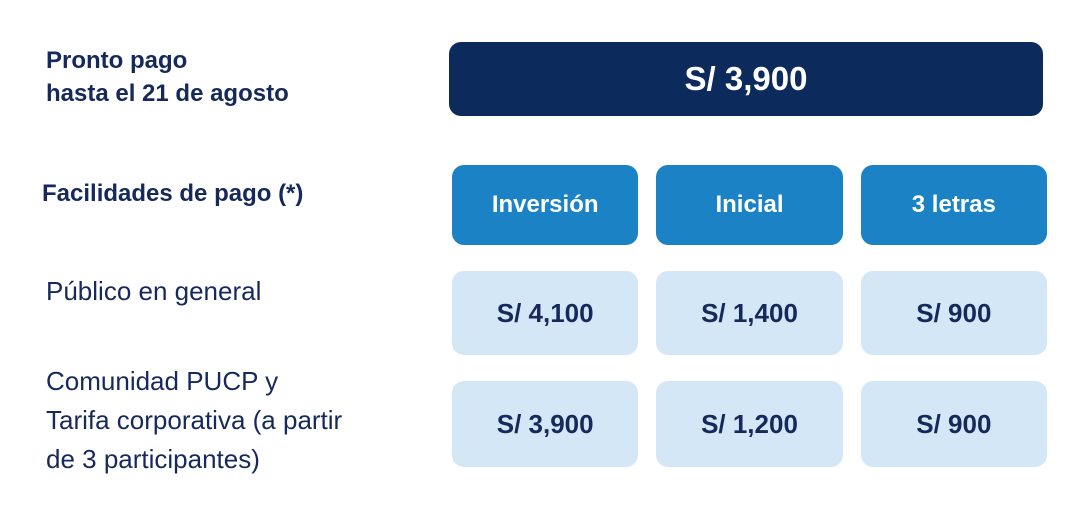  I want to click on price-cell-comunidad-inicial: S/ 1,200, so click(749, 424).